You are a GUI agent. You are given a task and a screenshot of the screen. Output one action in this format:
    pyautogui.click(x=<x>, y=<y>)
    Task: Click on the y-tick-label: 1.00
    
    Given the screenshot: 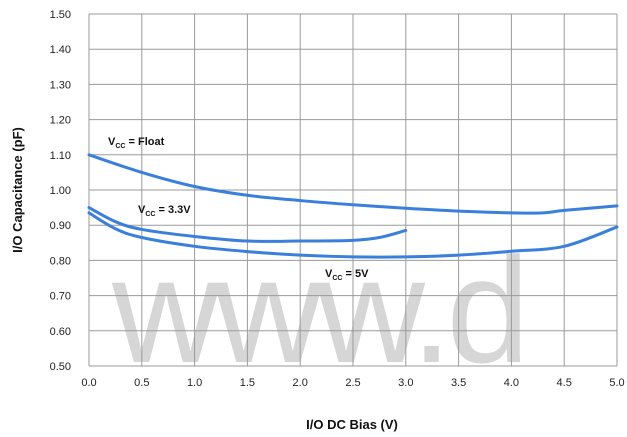 What is the action you would take?
    pyautogui.click(x=60, y=191)
    